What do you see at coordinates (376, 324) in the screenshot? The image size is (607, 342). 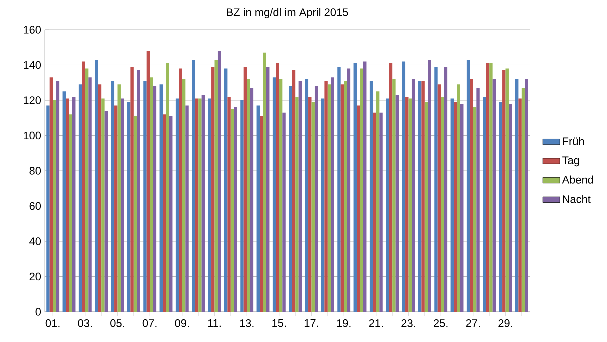 I see `x-tick-label: 21.` at bounding box center [376, 324].